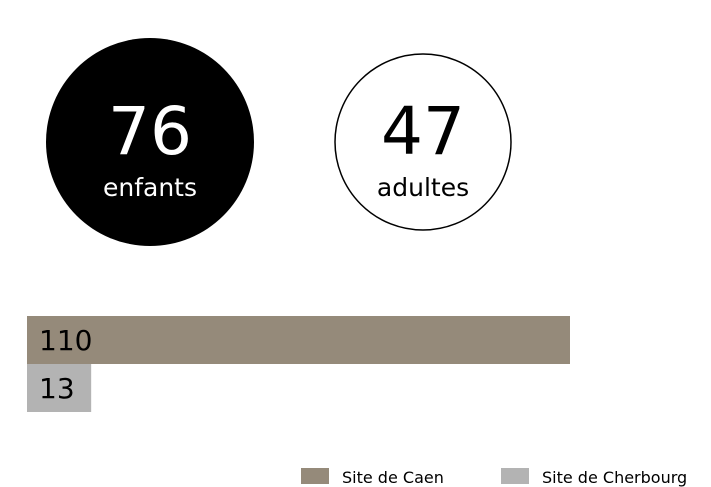 Image resolution: width=711 pixels, height=487 pixels. I want to click on bar-value-label: 110, so click(65, 340).